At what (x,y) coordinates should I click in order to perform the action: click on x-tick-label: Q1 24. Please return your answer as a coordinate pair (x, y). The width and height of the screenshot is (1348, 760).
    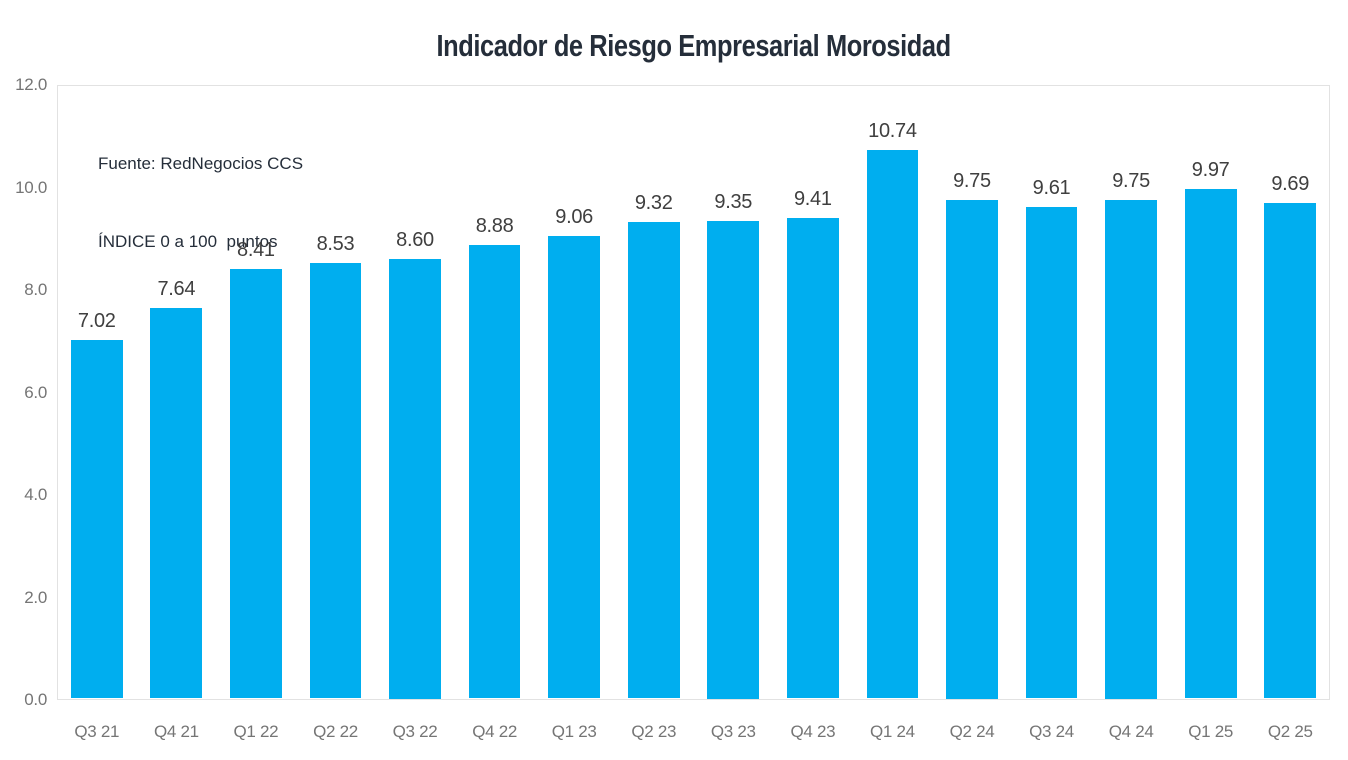
    Looking at the image, I should click on (892, 731).